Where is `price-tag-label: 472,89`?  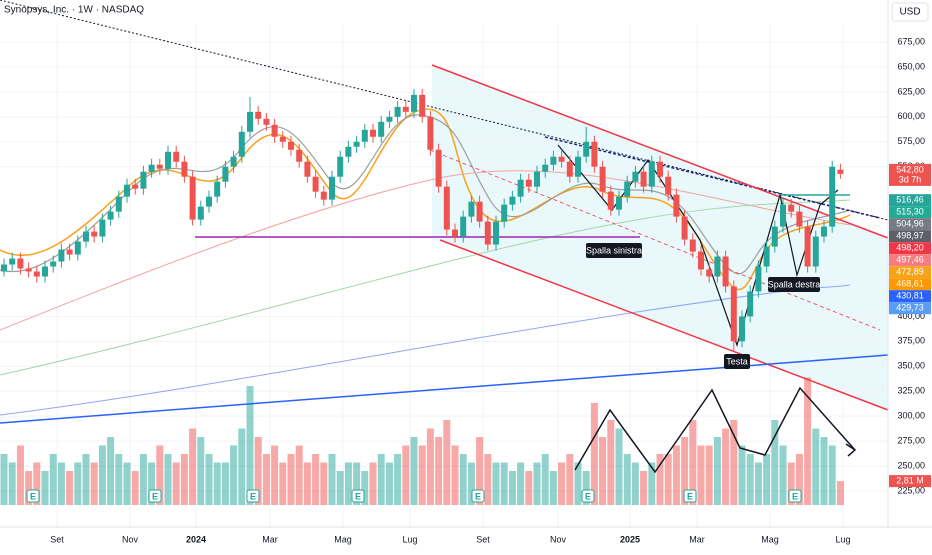
price-tag-label: 472,89 is located at coordinates (910, 272).